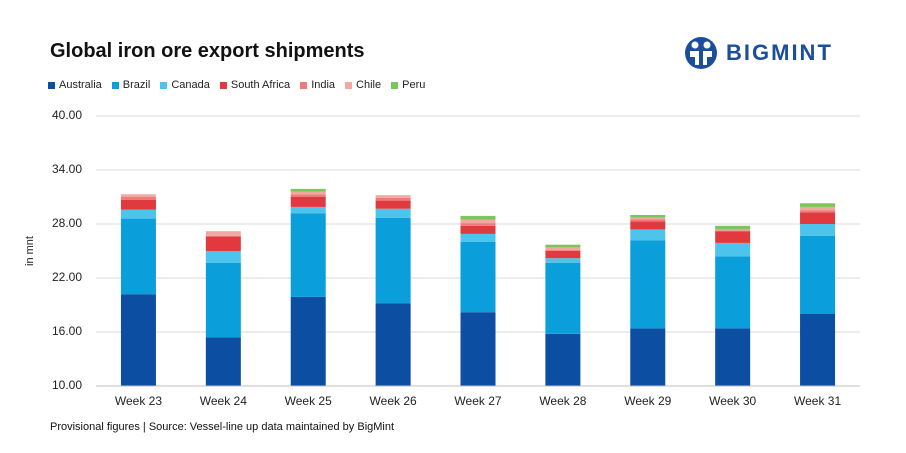 The height and width of the screenshot is (453, 906). I want to click on x-tick-label: Week 30, so click(732, 401).